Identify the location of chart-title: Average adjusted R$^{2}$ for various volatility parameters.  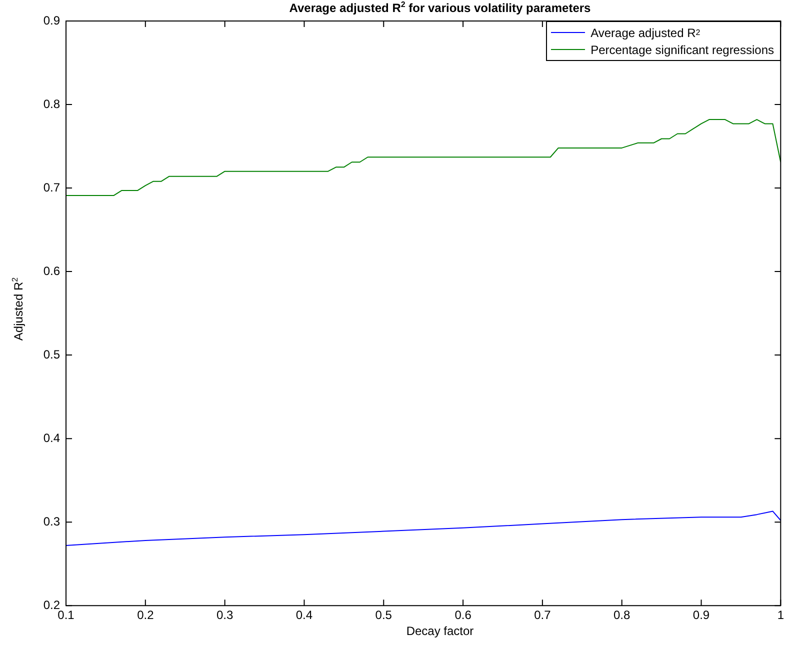
(440, 7).